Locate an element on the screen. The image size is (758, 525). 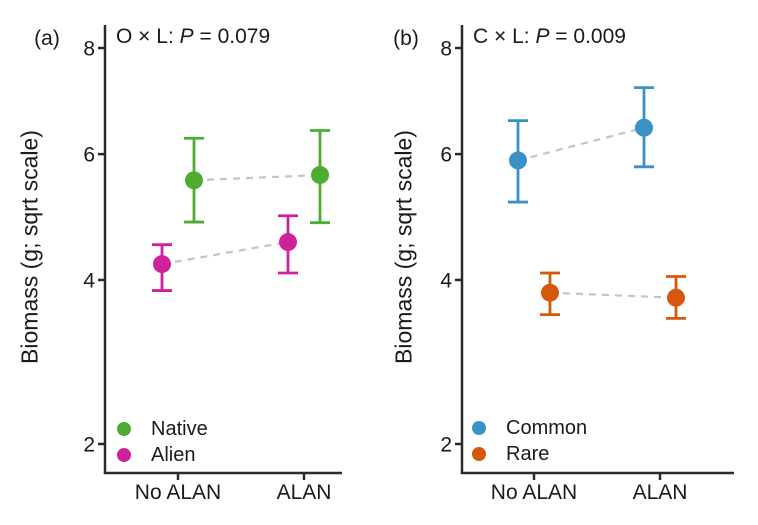
legend-item-rare: Rare is located at coordinates (529, 454).